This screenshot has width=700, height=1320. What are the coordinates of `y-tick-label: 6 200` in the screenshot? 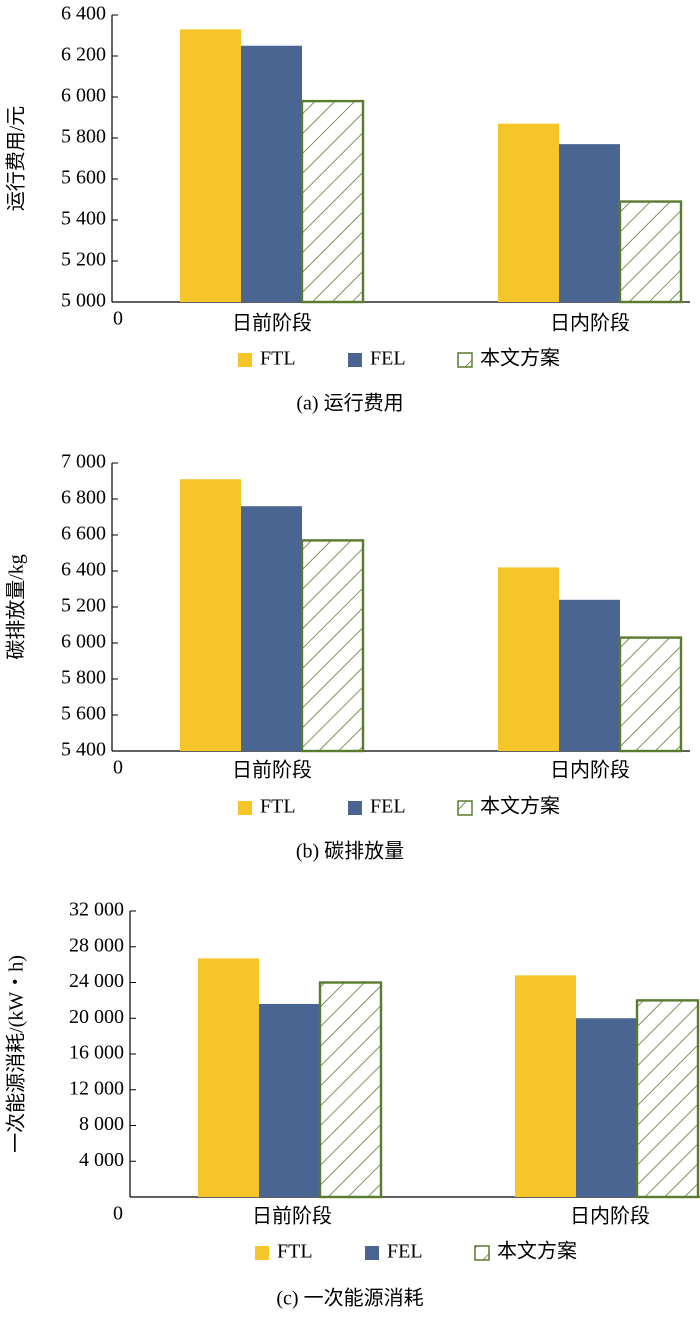 It's located at (83, 55).